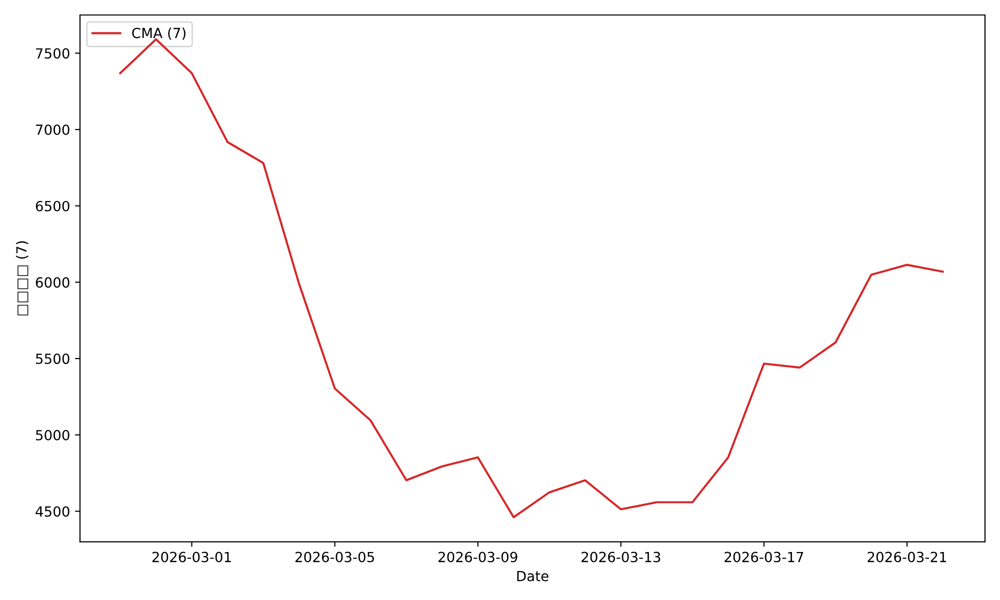  Describe the element at coordinates (53, 359) in the screenshot. I see `y-tick-label: 5500` at that location.